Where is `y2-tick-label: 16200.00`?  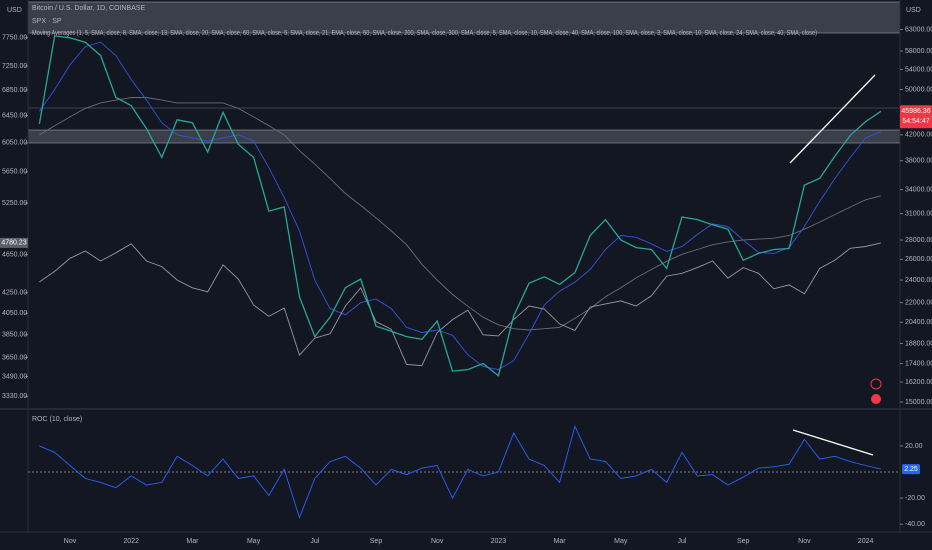
y2-tick-label: 16200.00 is located at coordinates (918, 382).